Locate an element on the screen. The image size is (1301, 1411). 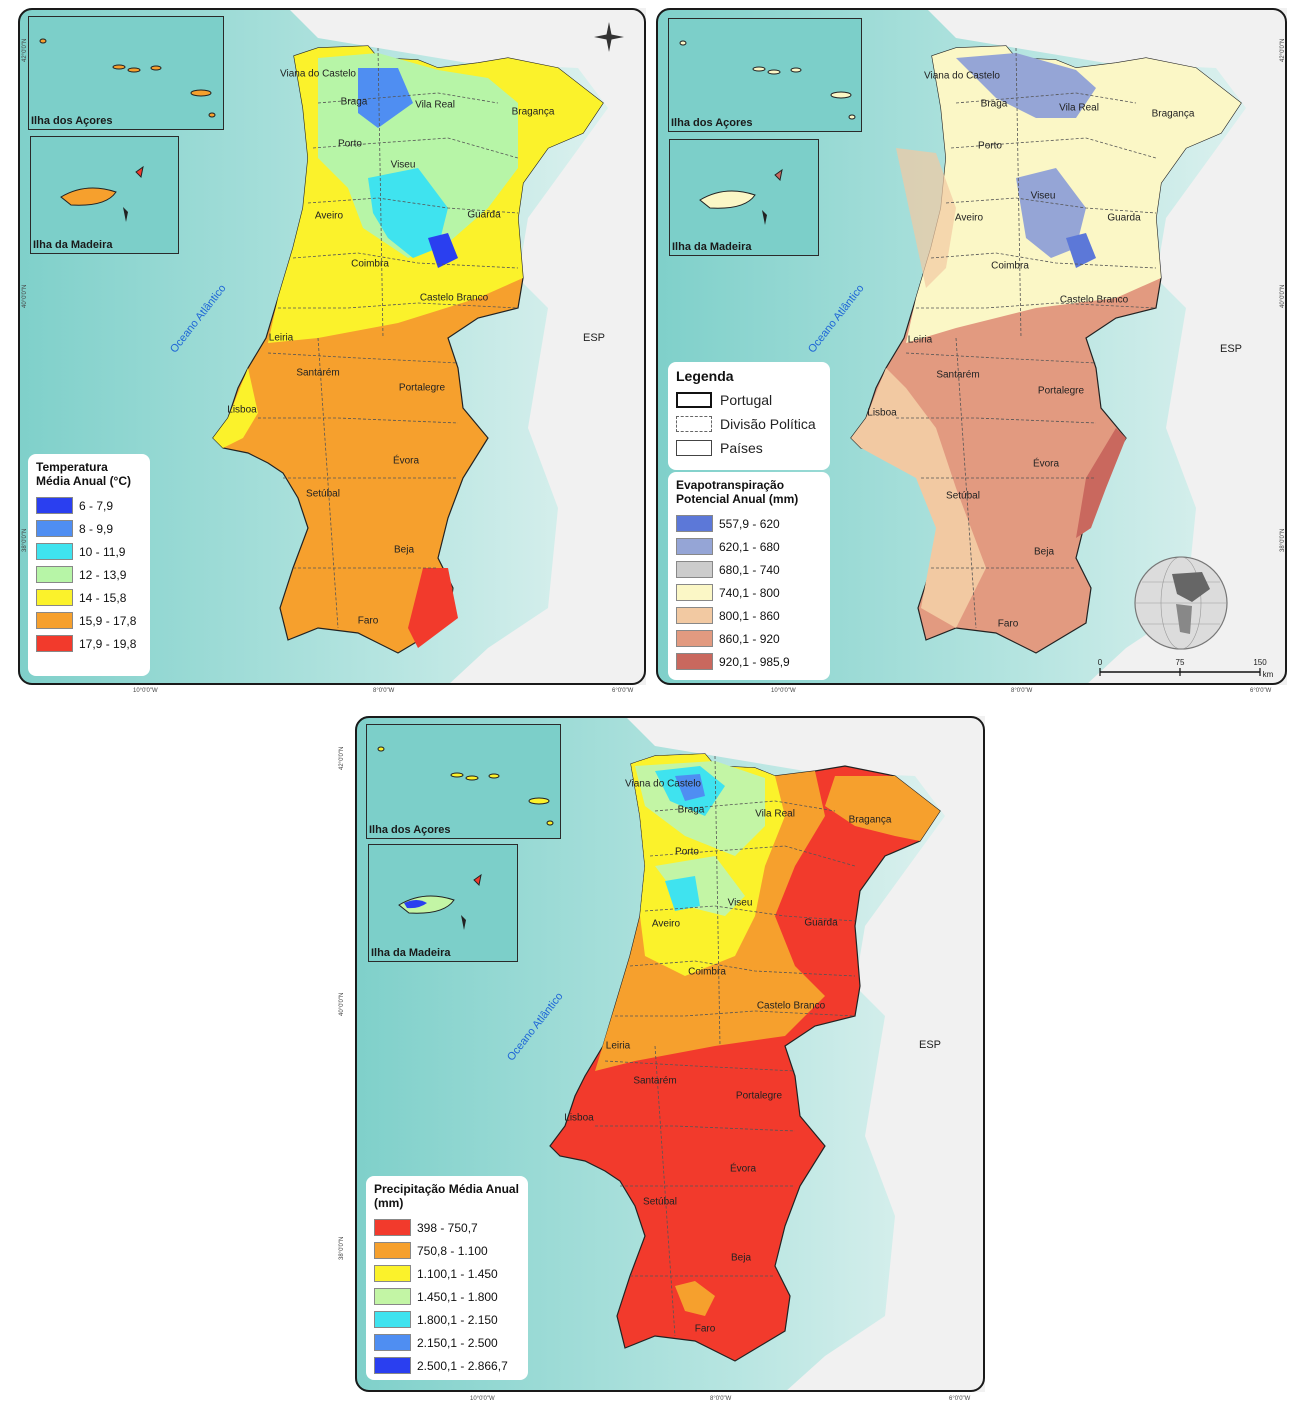
city-label: Évora is located at coordinates (743, 1169).